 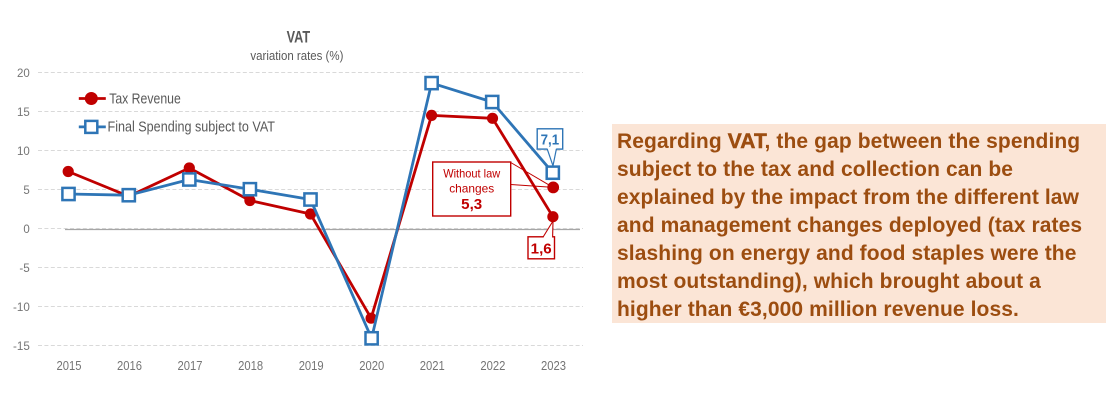 I want to click on svg-text: -15, so click(x=21, y=346).